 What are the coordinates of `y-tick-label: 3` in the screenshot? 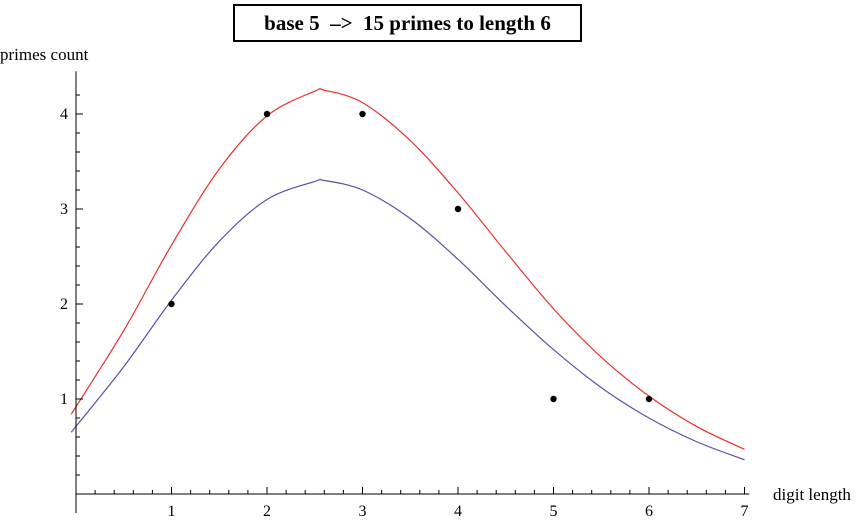 It's located at (64, 209).